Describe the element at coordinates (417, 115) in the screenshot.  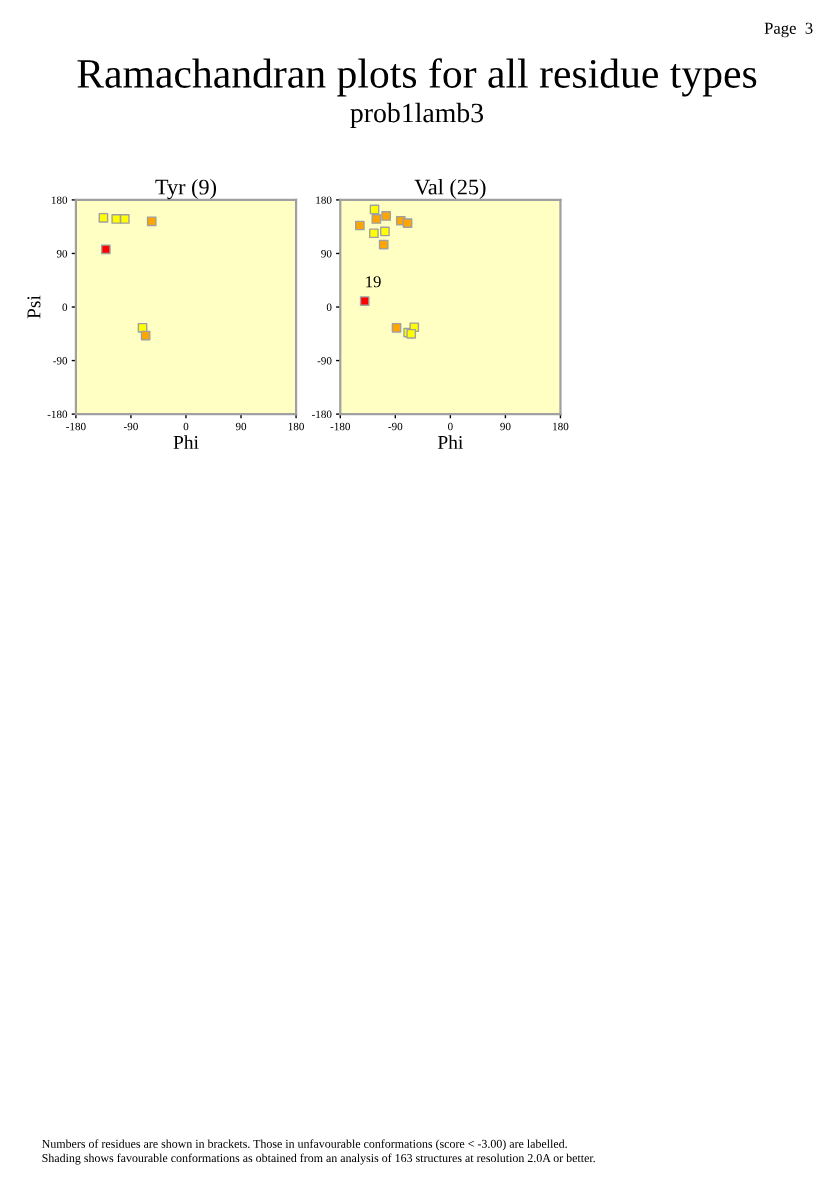
I see `text: prob1lamb3` at that location.